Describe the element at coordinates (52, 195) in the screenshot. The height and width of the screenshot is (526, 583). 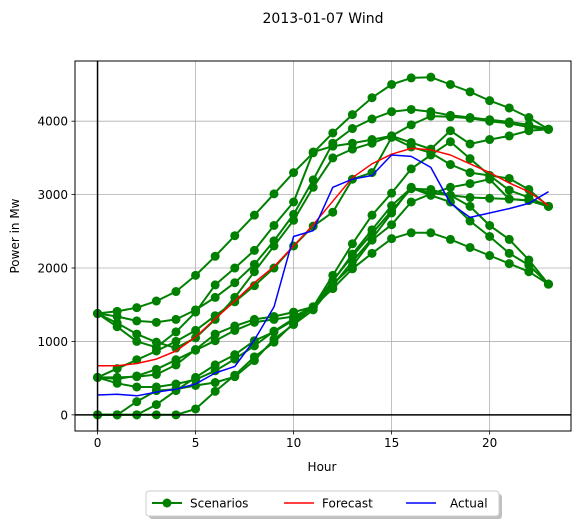
I see `y-tick-label: 3000` at that location.